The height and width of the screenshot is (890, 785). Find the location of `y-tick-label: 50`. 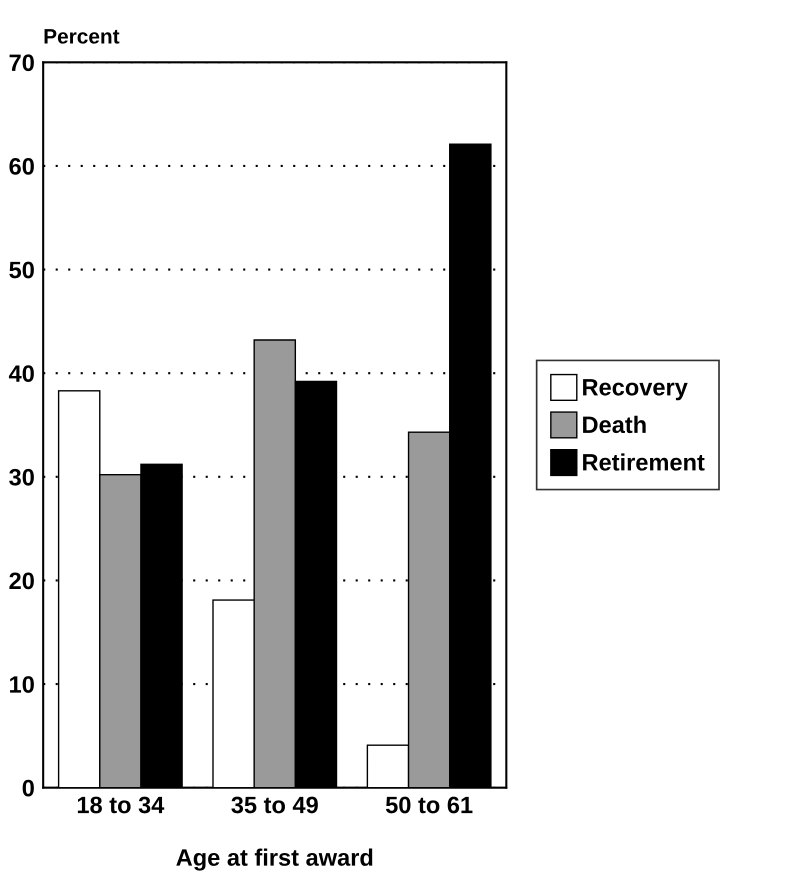

y-tick-label: 50 is located at coordinates (21, 270).